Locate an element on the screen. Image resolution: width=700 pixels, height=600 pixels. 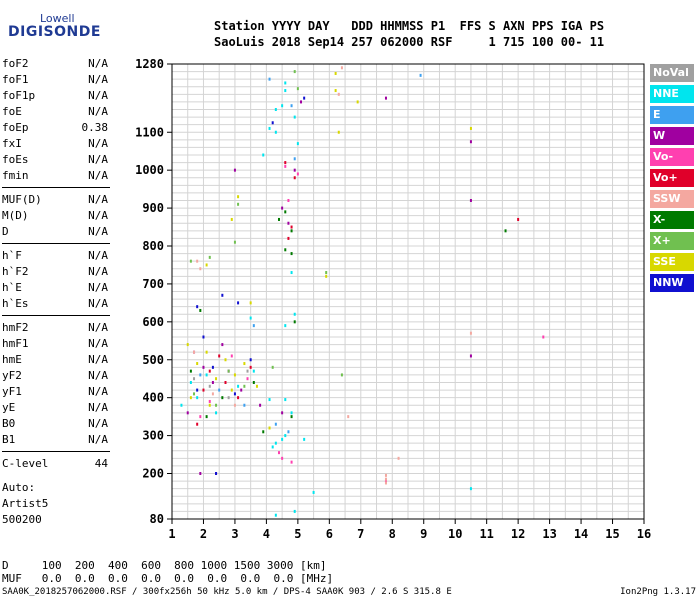
param-name: h`E is located at coordinates (12, 287).